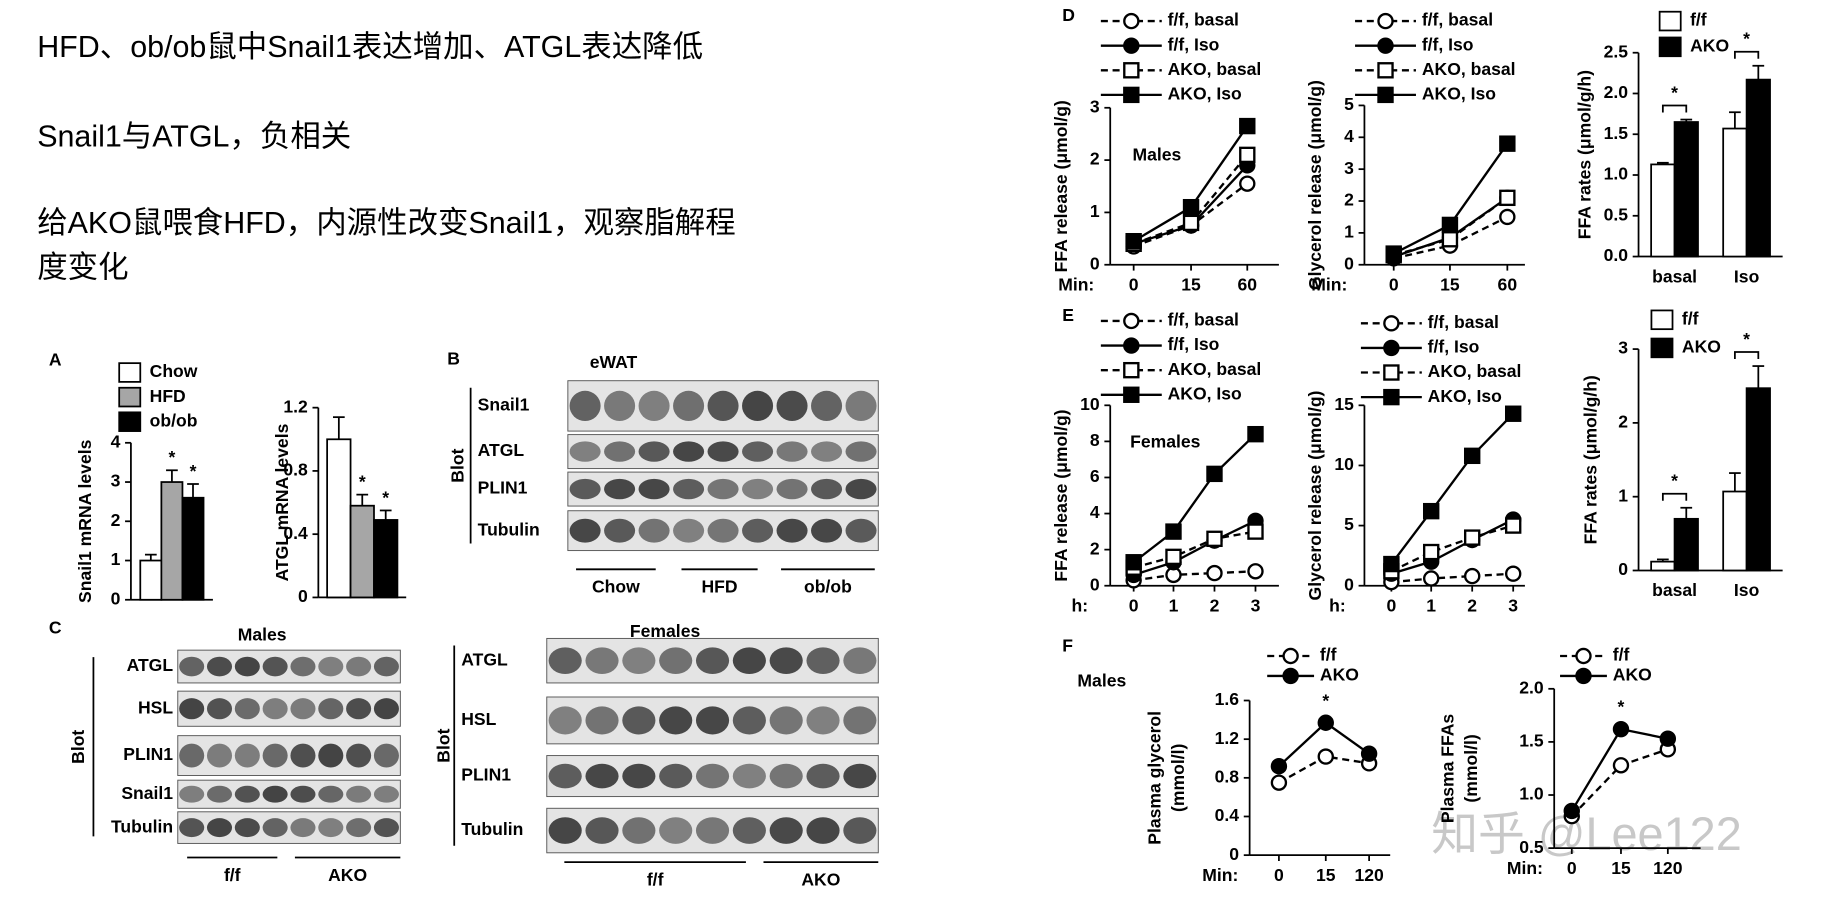  Describe the element at coordinates (1315, 496) in the screenshot. I see `y-axis-label: Glycerol release (μmol/g)` at that location.